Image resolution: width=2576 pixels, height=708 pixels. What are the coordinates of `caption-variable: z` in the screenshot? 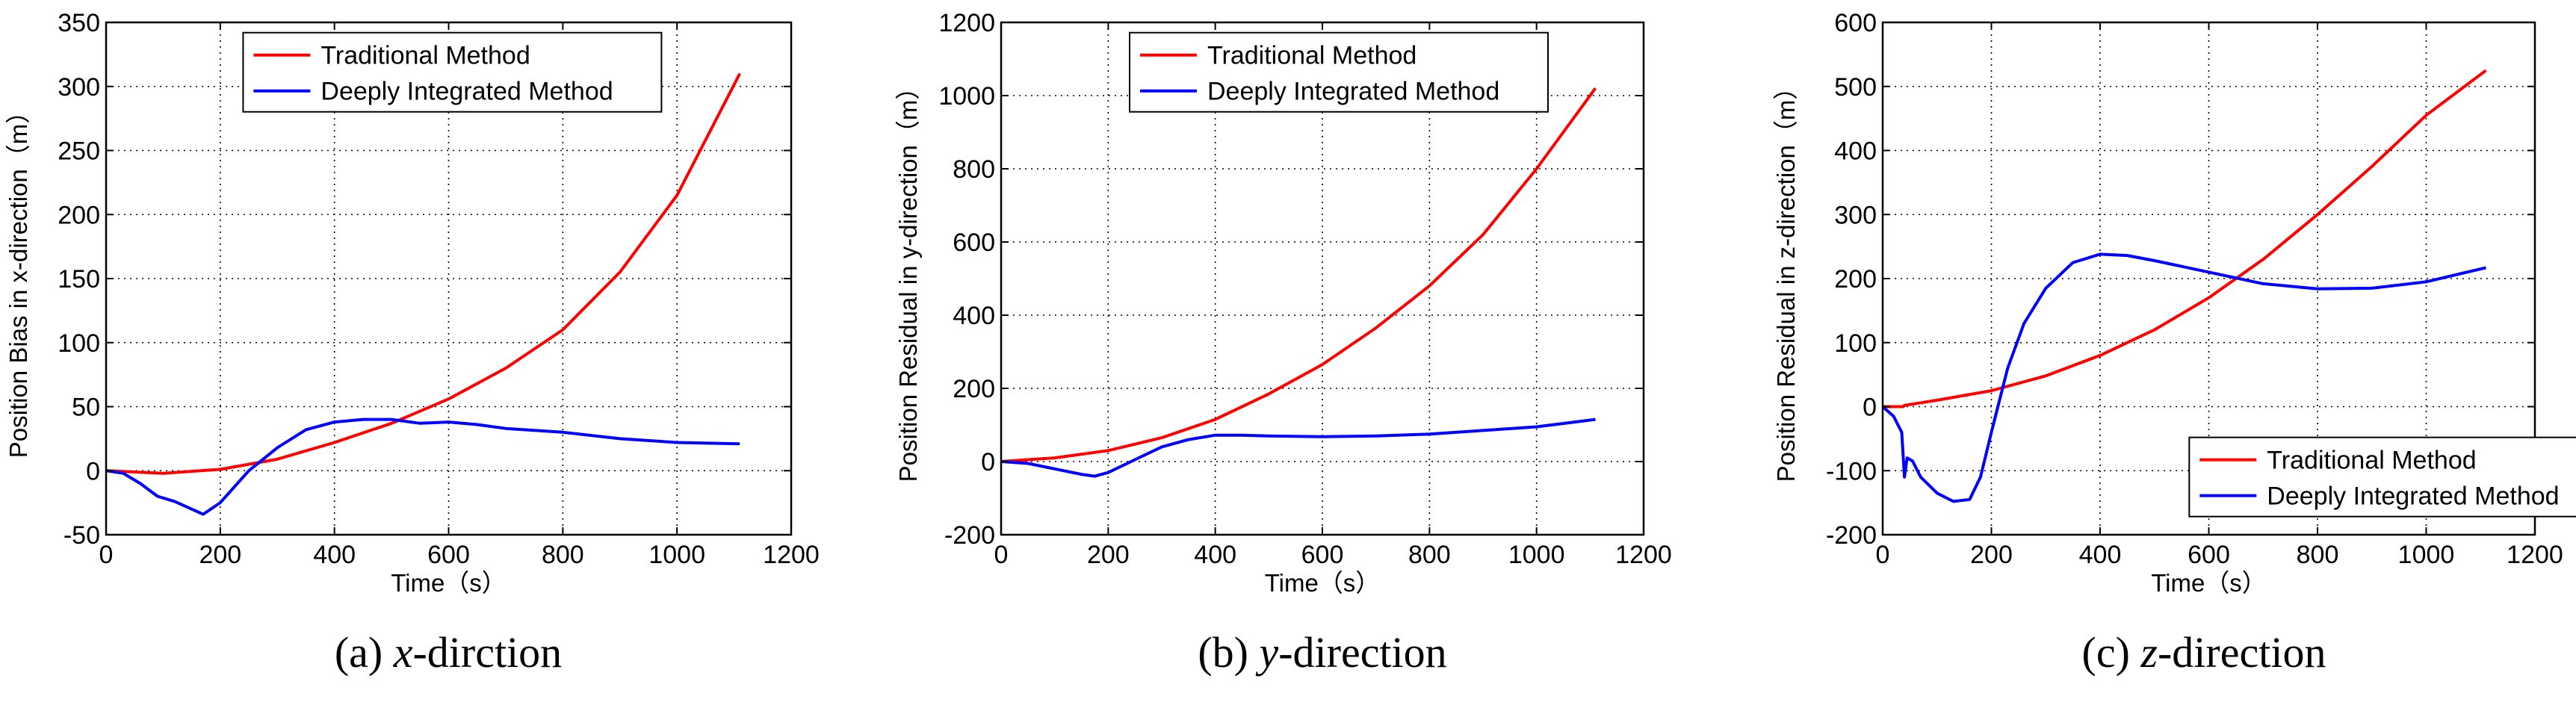 It's located at (2149, 652).